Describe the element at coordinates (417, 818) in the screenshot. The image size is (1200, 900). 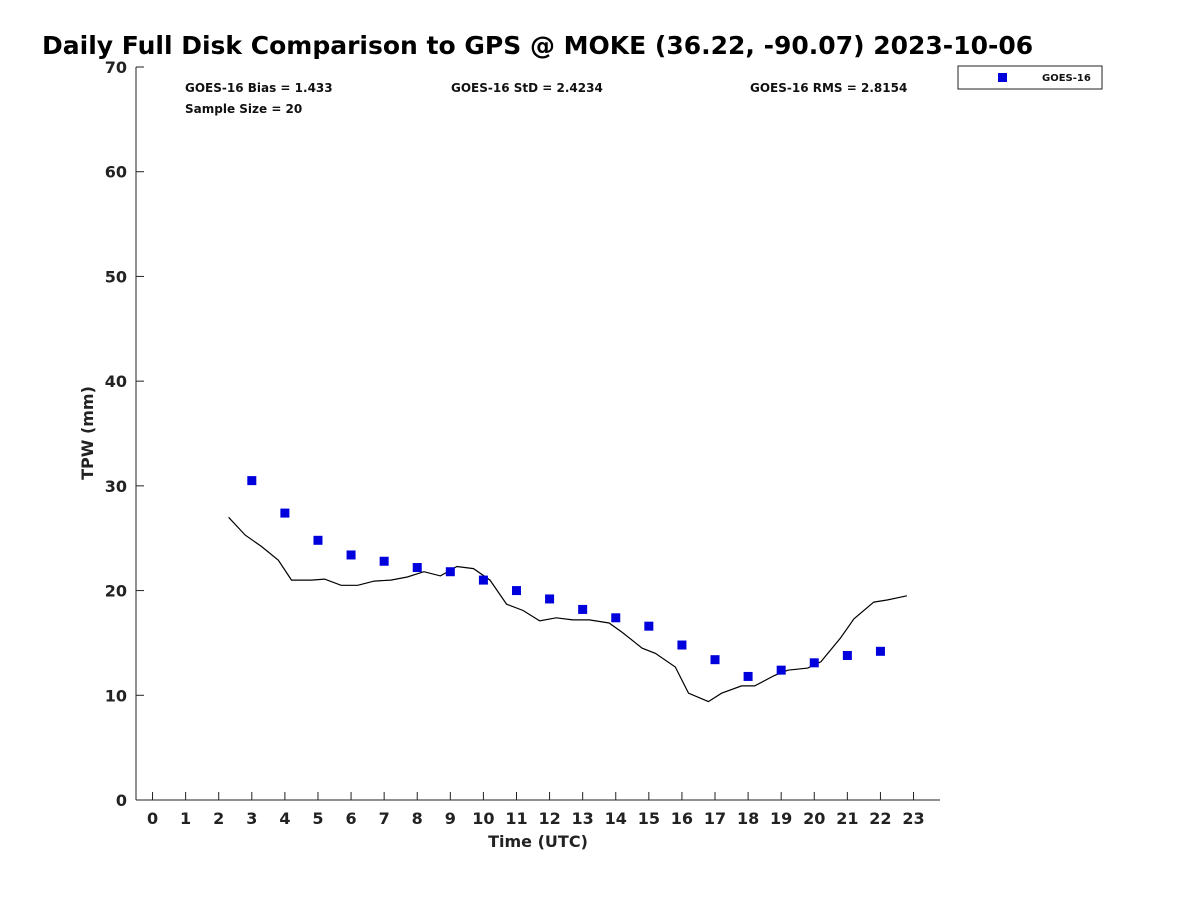
I see `x-tick-label: 8` at that location.